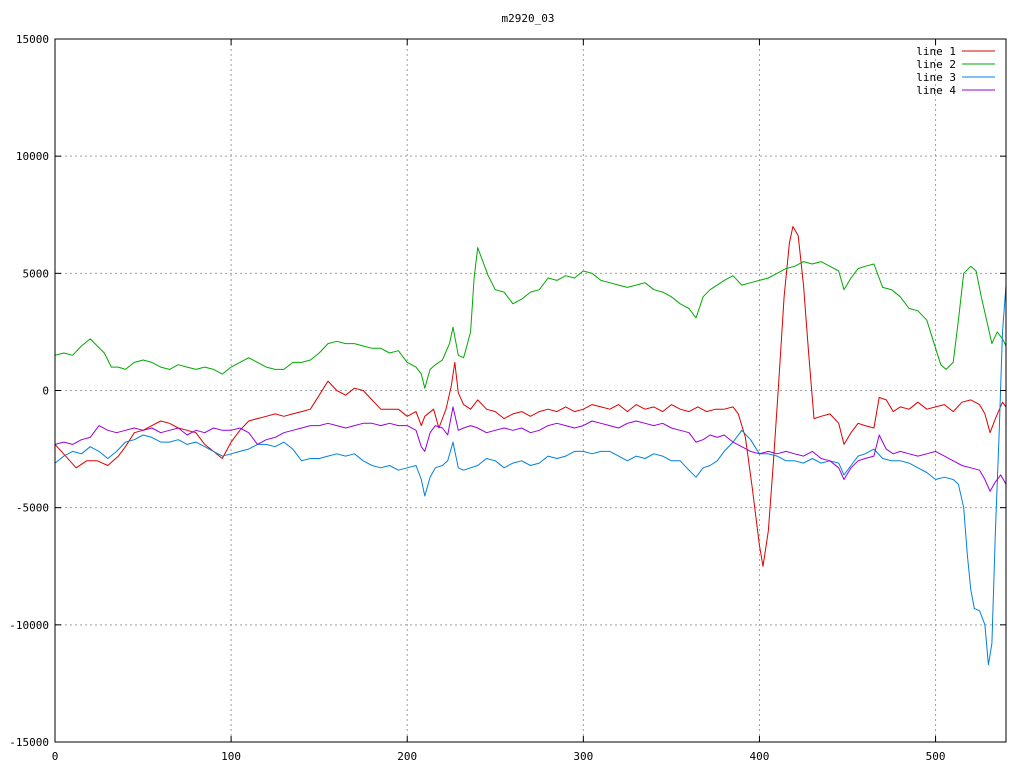 The height and width of the screenshot is (768, 1024). I want to click on chart-title: m2920_03, so click(528, 18).